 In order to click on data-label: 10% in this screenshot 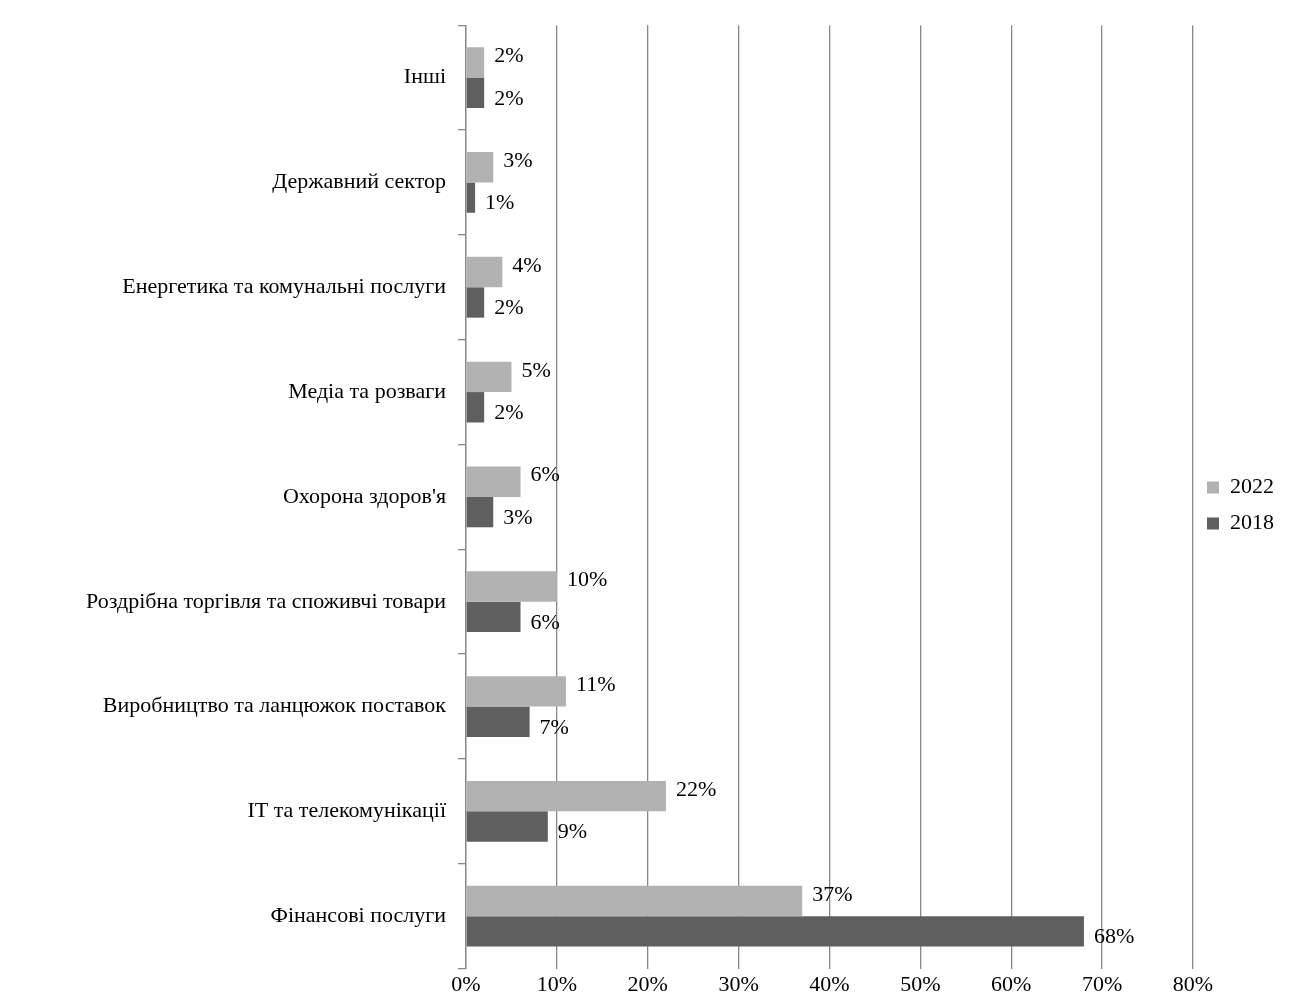, I will do `click(587, 579)`.